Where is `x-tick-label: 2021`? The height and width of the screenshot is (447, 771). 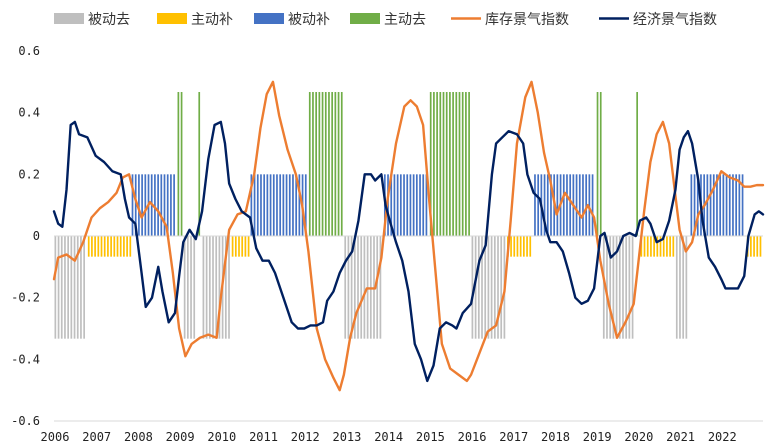
x-tick-label: 2021 is located at coordinates (680, 437).